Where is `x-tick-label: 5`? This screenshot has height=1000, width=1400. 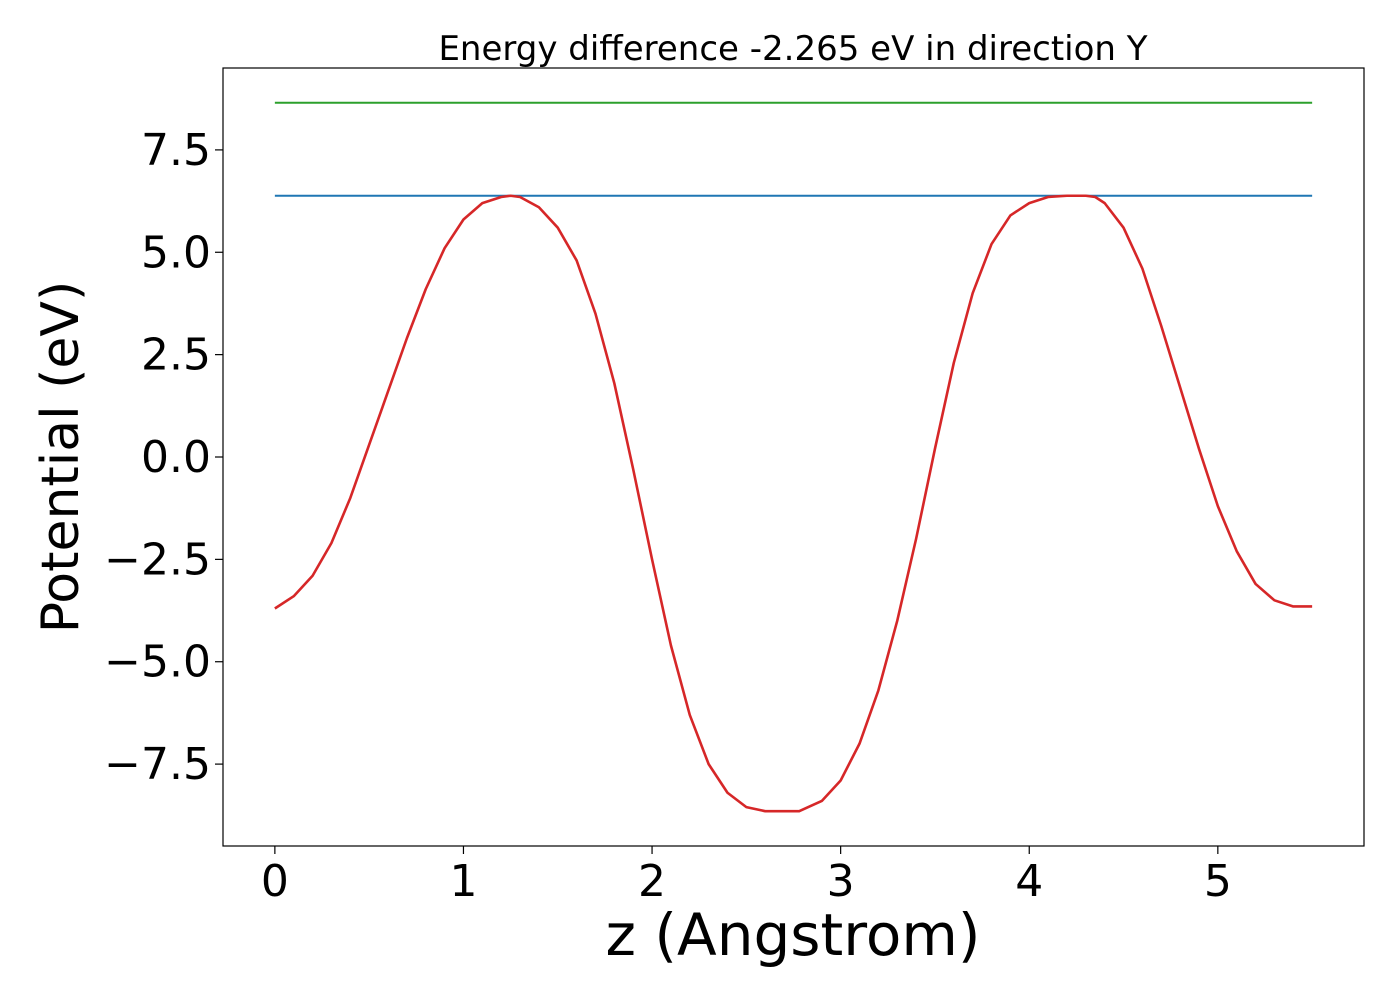
x-tick-label: 5 is located at coordinates (1218, 881).